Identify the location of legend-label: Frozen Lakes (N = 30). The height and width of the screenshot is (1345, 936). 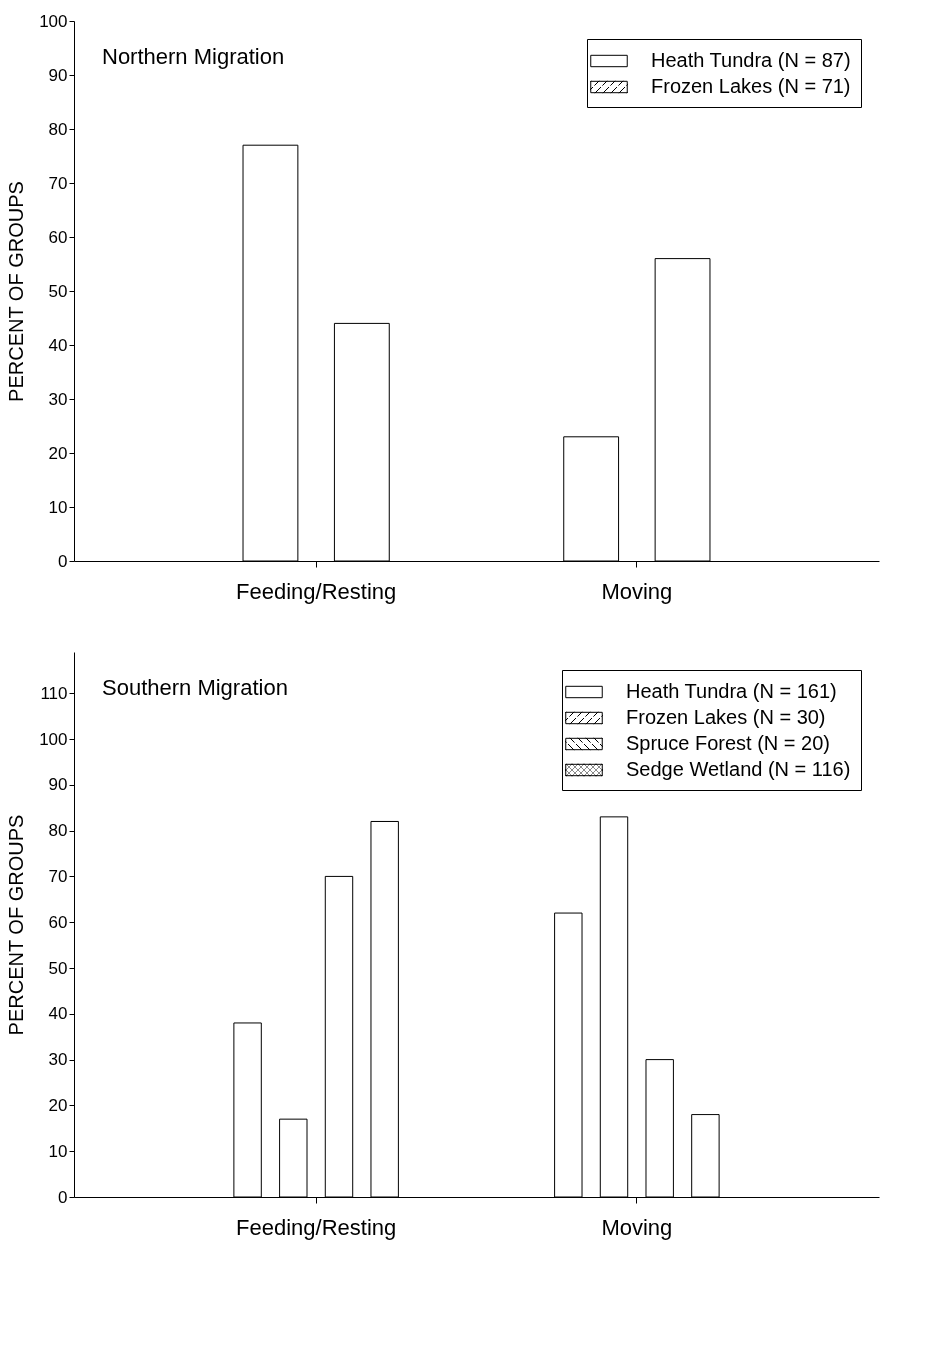
(726, 717).